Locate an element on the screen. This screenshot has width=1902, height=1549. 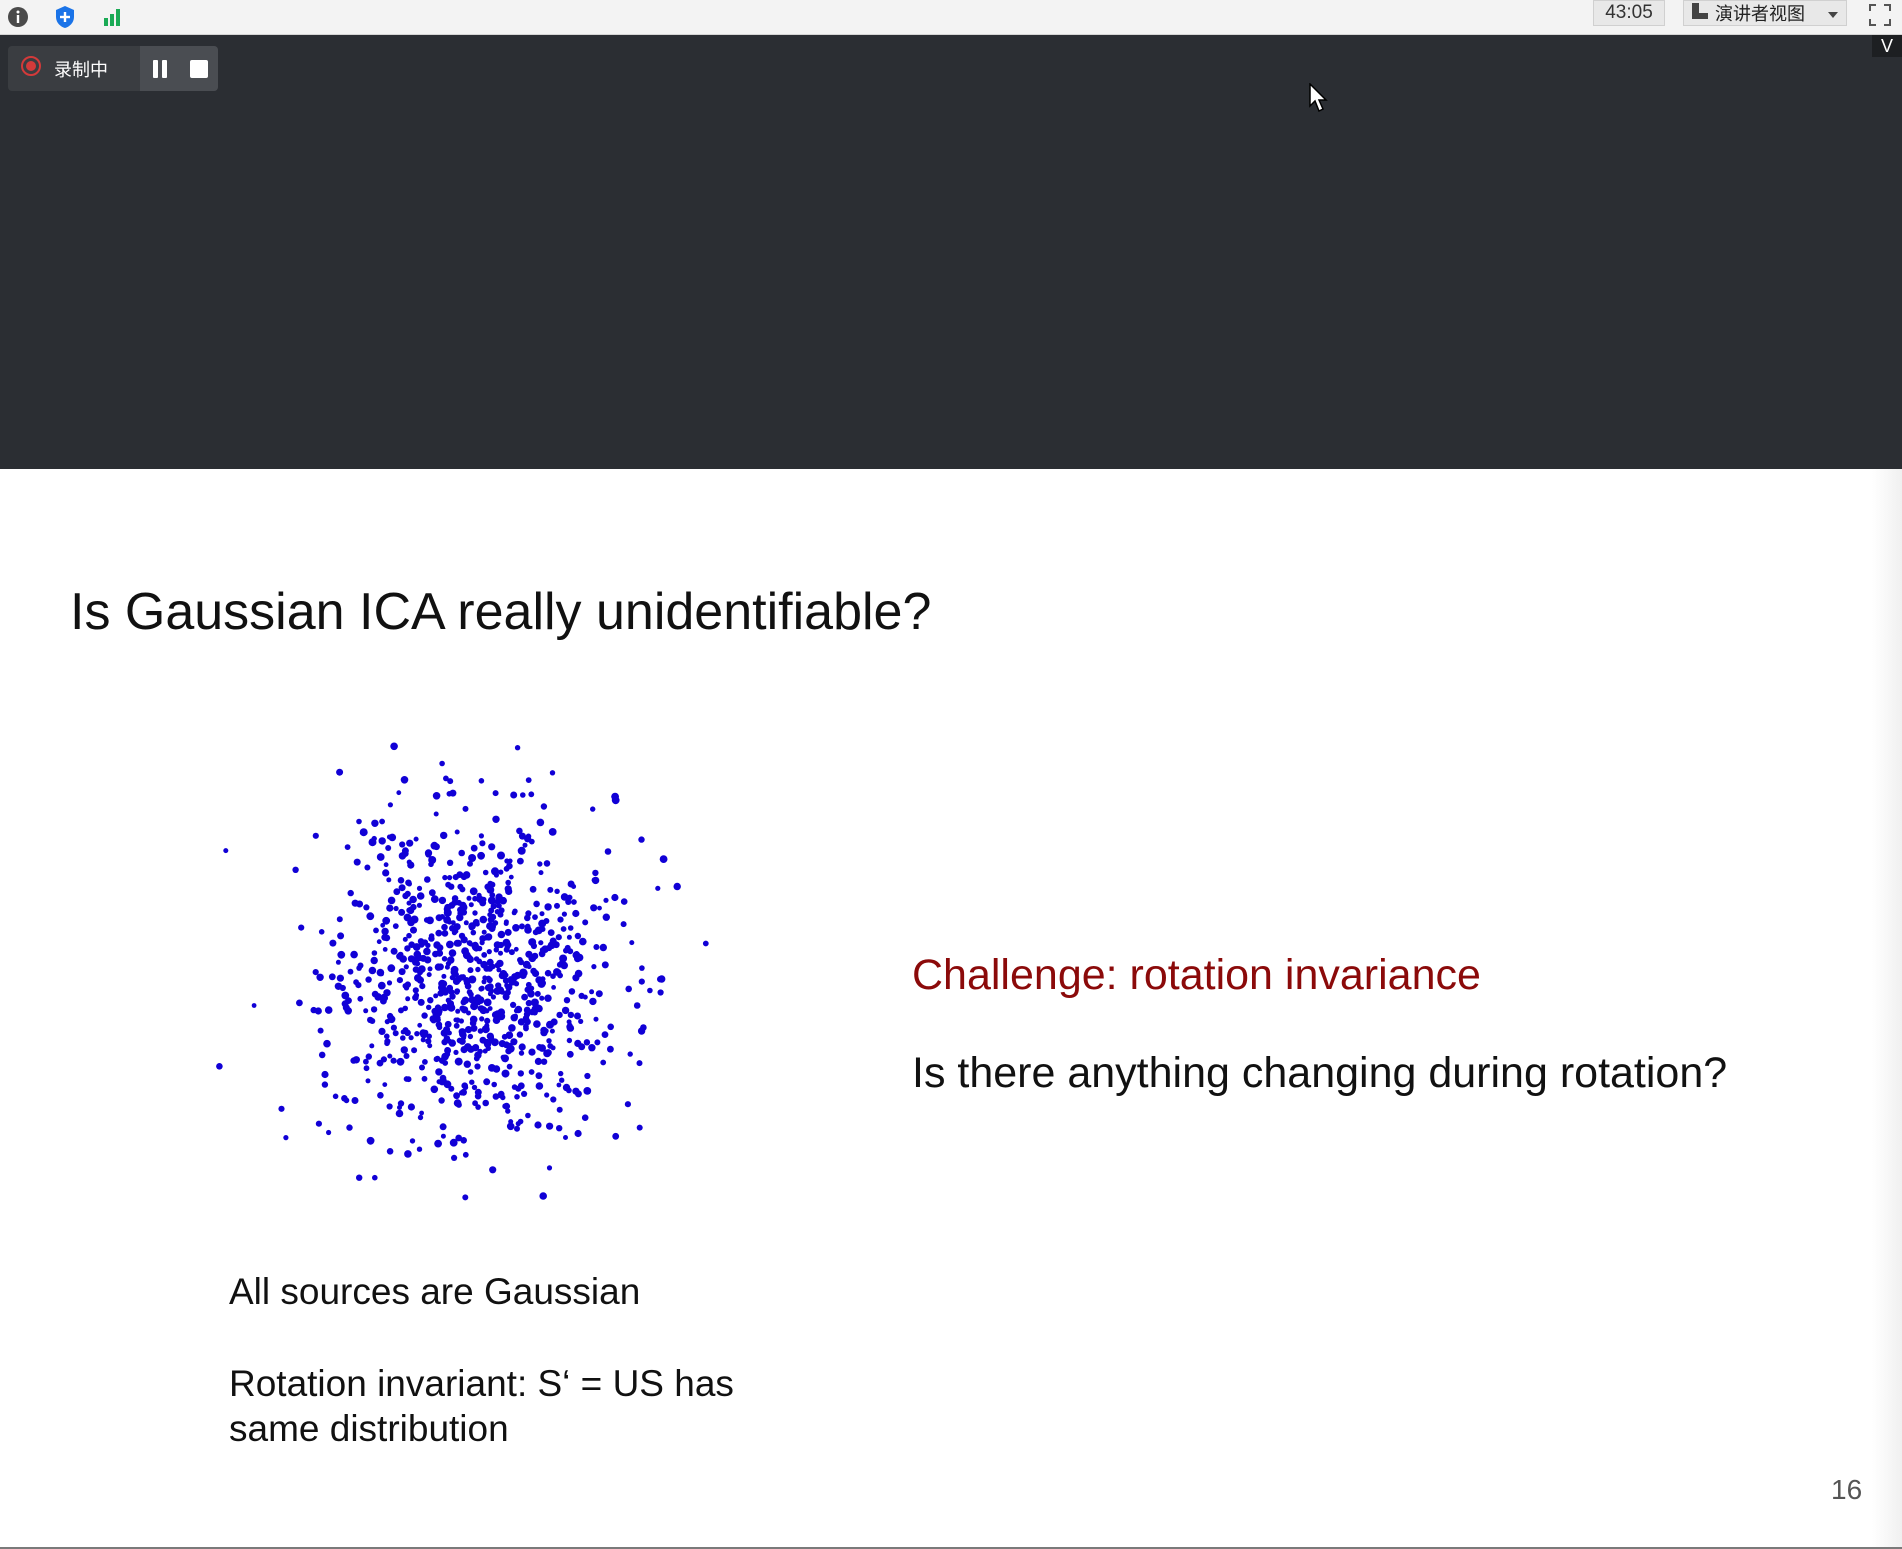
shield-icon is located at coordinates (65, 17).